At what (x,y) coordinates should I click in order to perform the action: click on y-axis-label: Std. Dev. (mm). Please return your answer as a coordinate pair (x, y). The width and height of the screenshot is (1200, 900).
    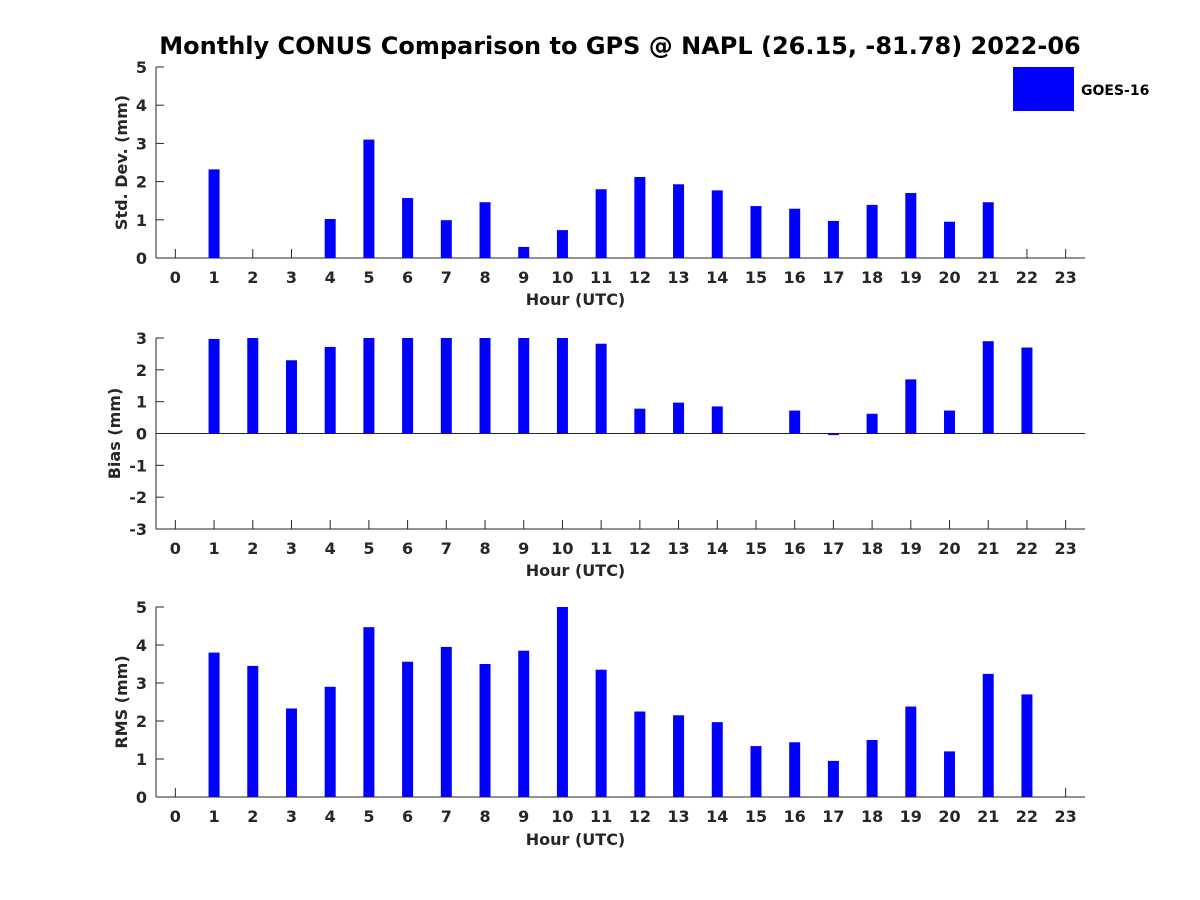
    Looking at the image, I should click on (121, 162).